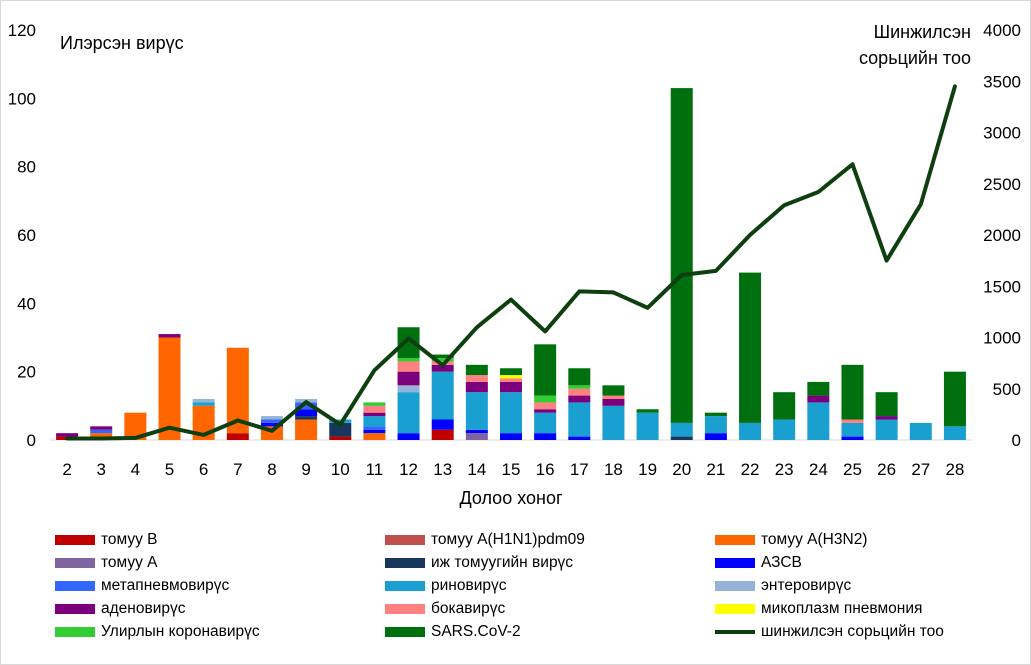 Image resolution: width=1031 pixels, height=665 pixels. I want to click on legend-item: риновирүс, so click(550, 586).